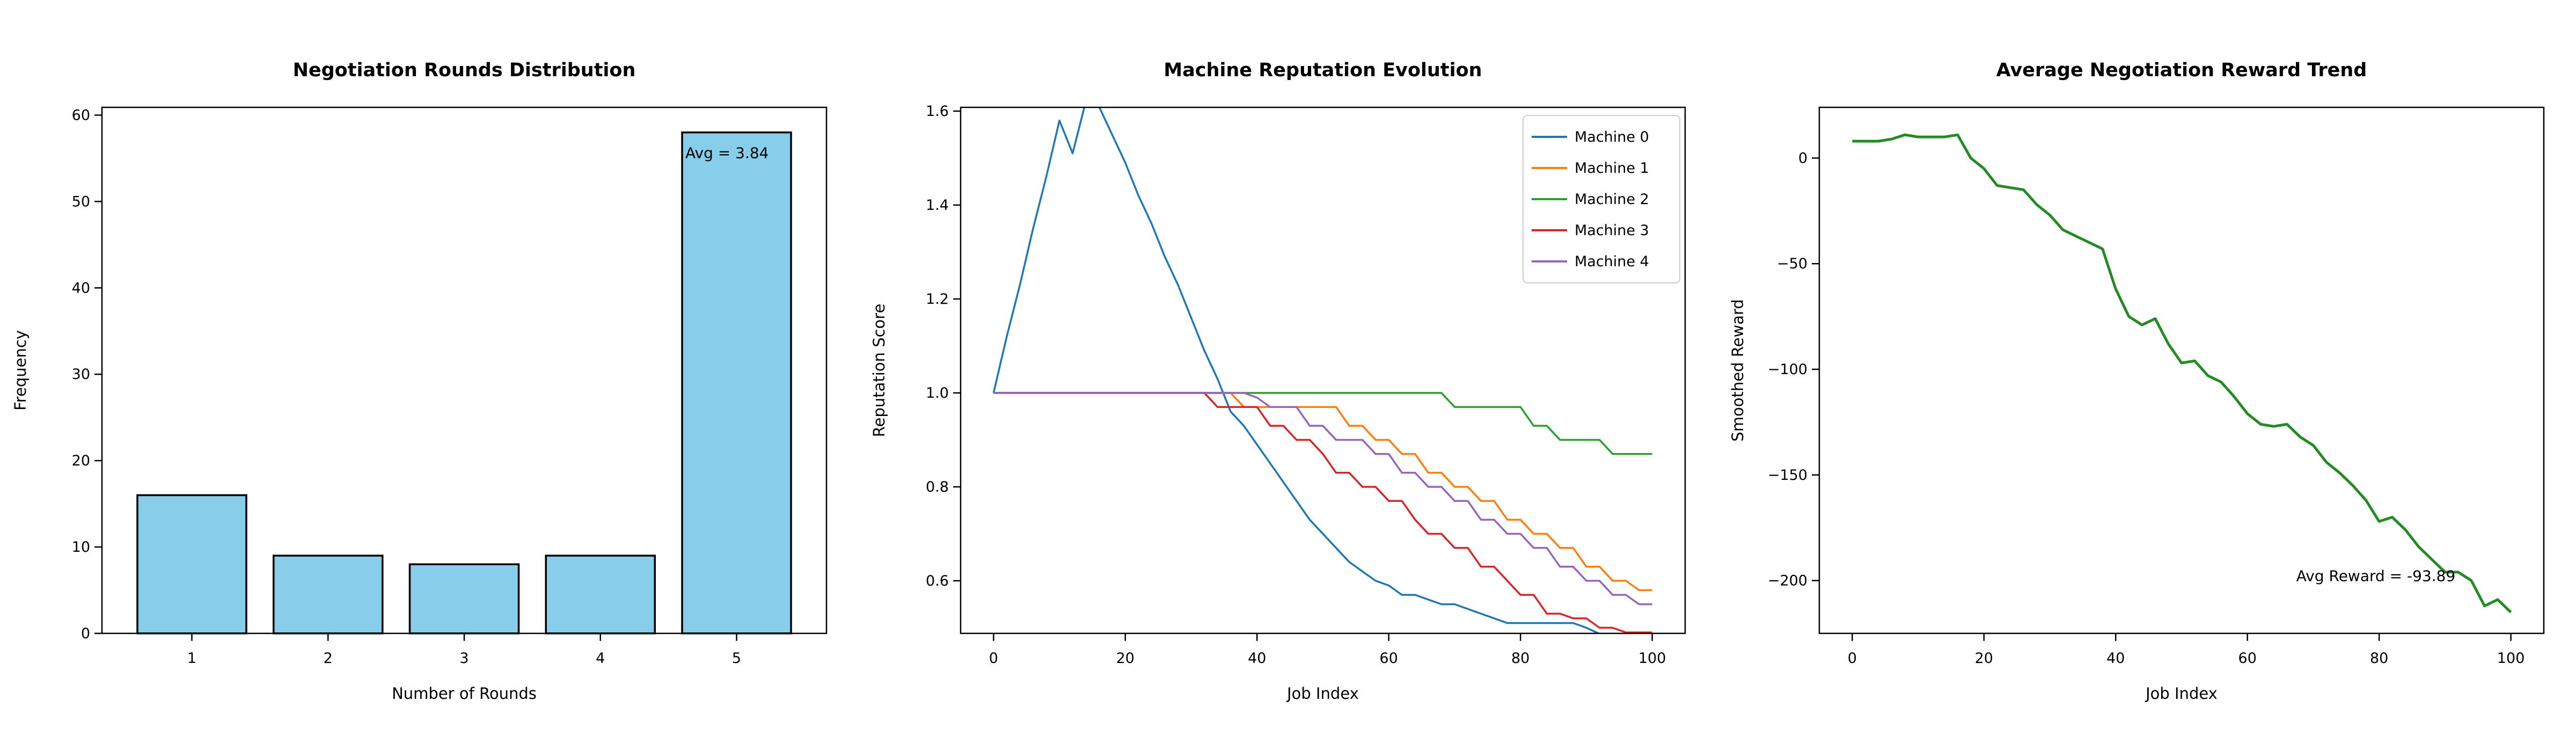 The width and height of the screenshot is (2576, 730). Describe the element at coordinates (937, 581) in the screenshot. I see `y-tick-label: 0.6` at that location.